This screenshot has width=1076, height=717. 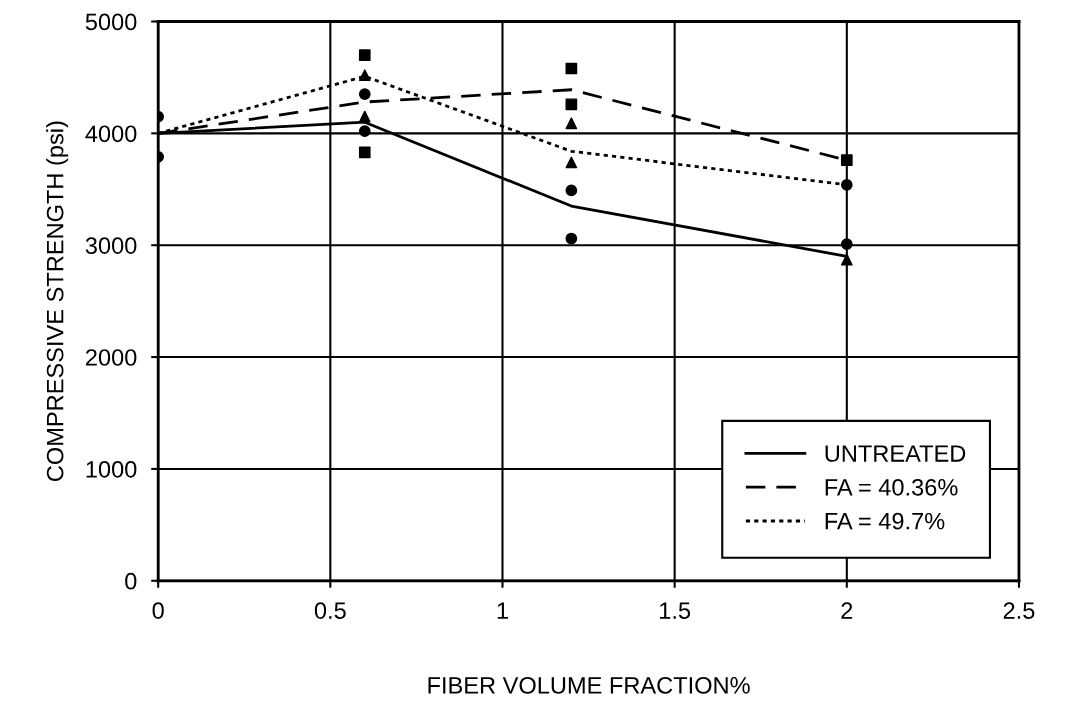 I want to click on y-tick-label: 3000, so click(x=111, y=245).